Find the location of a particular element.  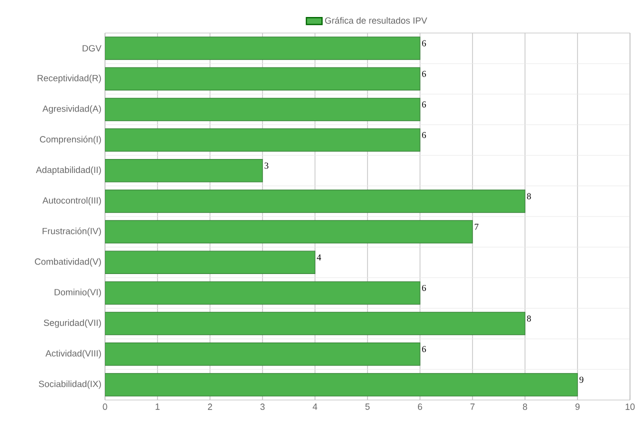

y-tick-label: Combatividad(V) is located at coordinates (67, 262).